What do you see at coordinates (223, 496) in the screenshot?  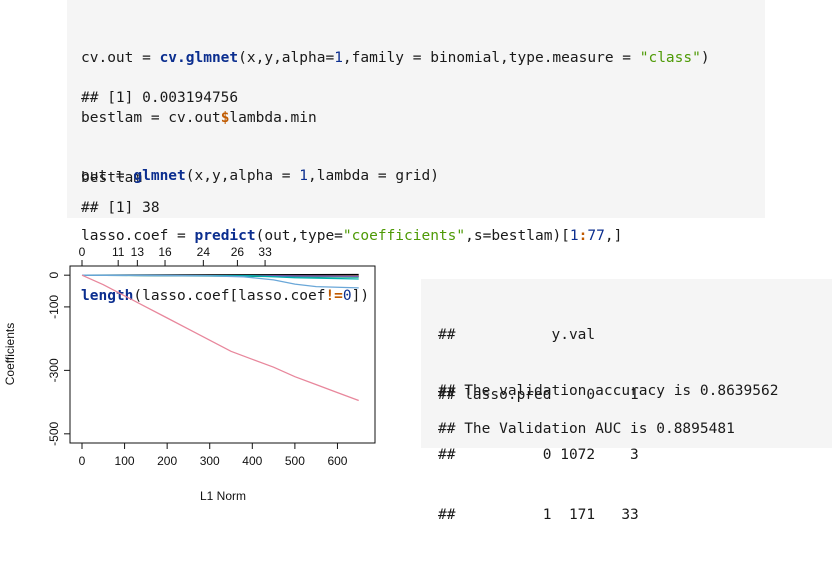 I see `x-axis-label: L1 Norm` at bounding box center [223, 496].